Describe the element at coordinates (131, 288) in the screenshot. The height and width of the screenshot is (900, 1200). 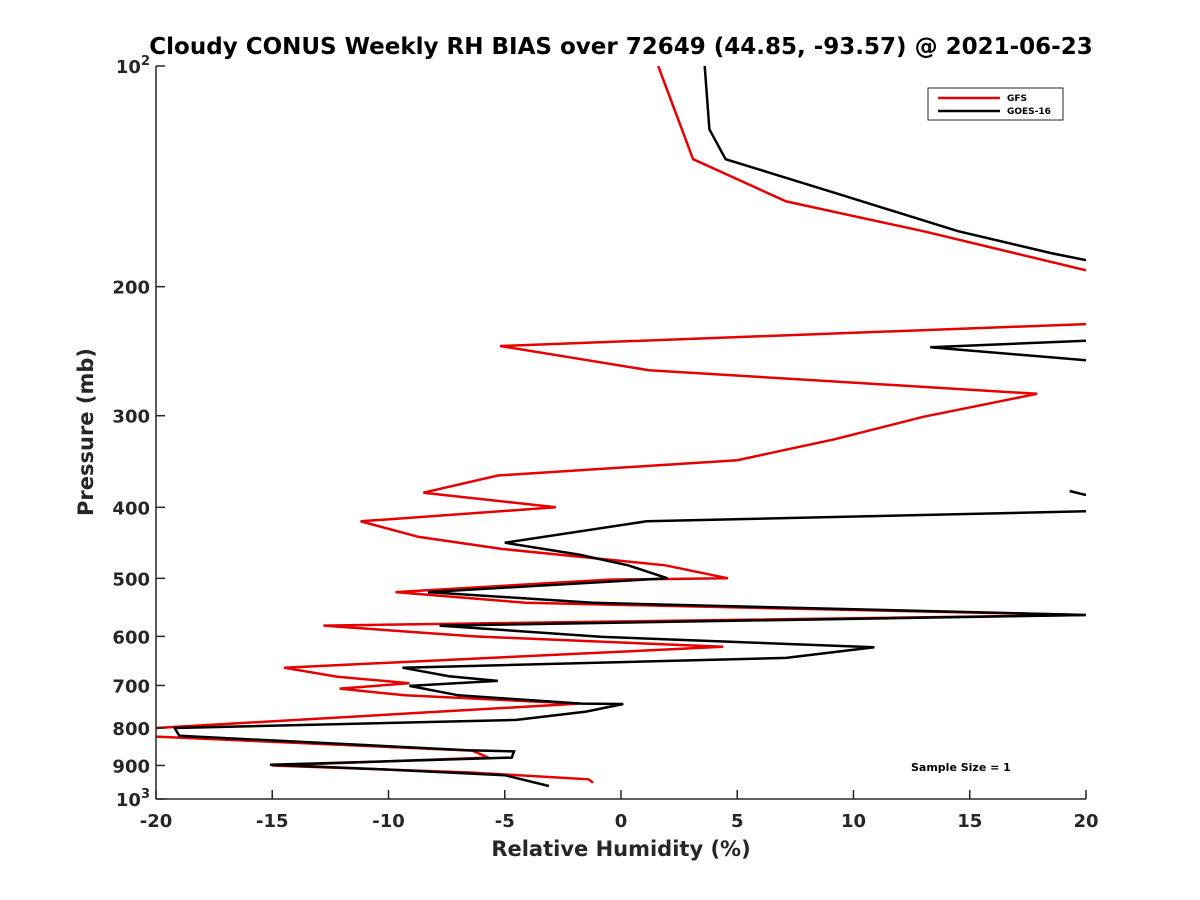
I see `y-tick-label: 200` at that location.